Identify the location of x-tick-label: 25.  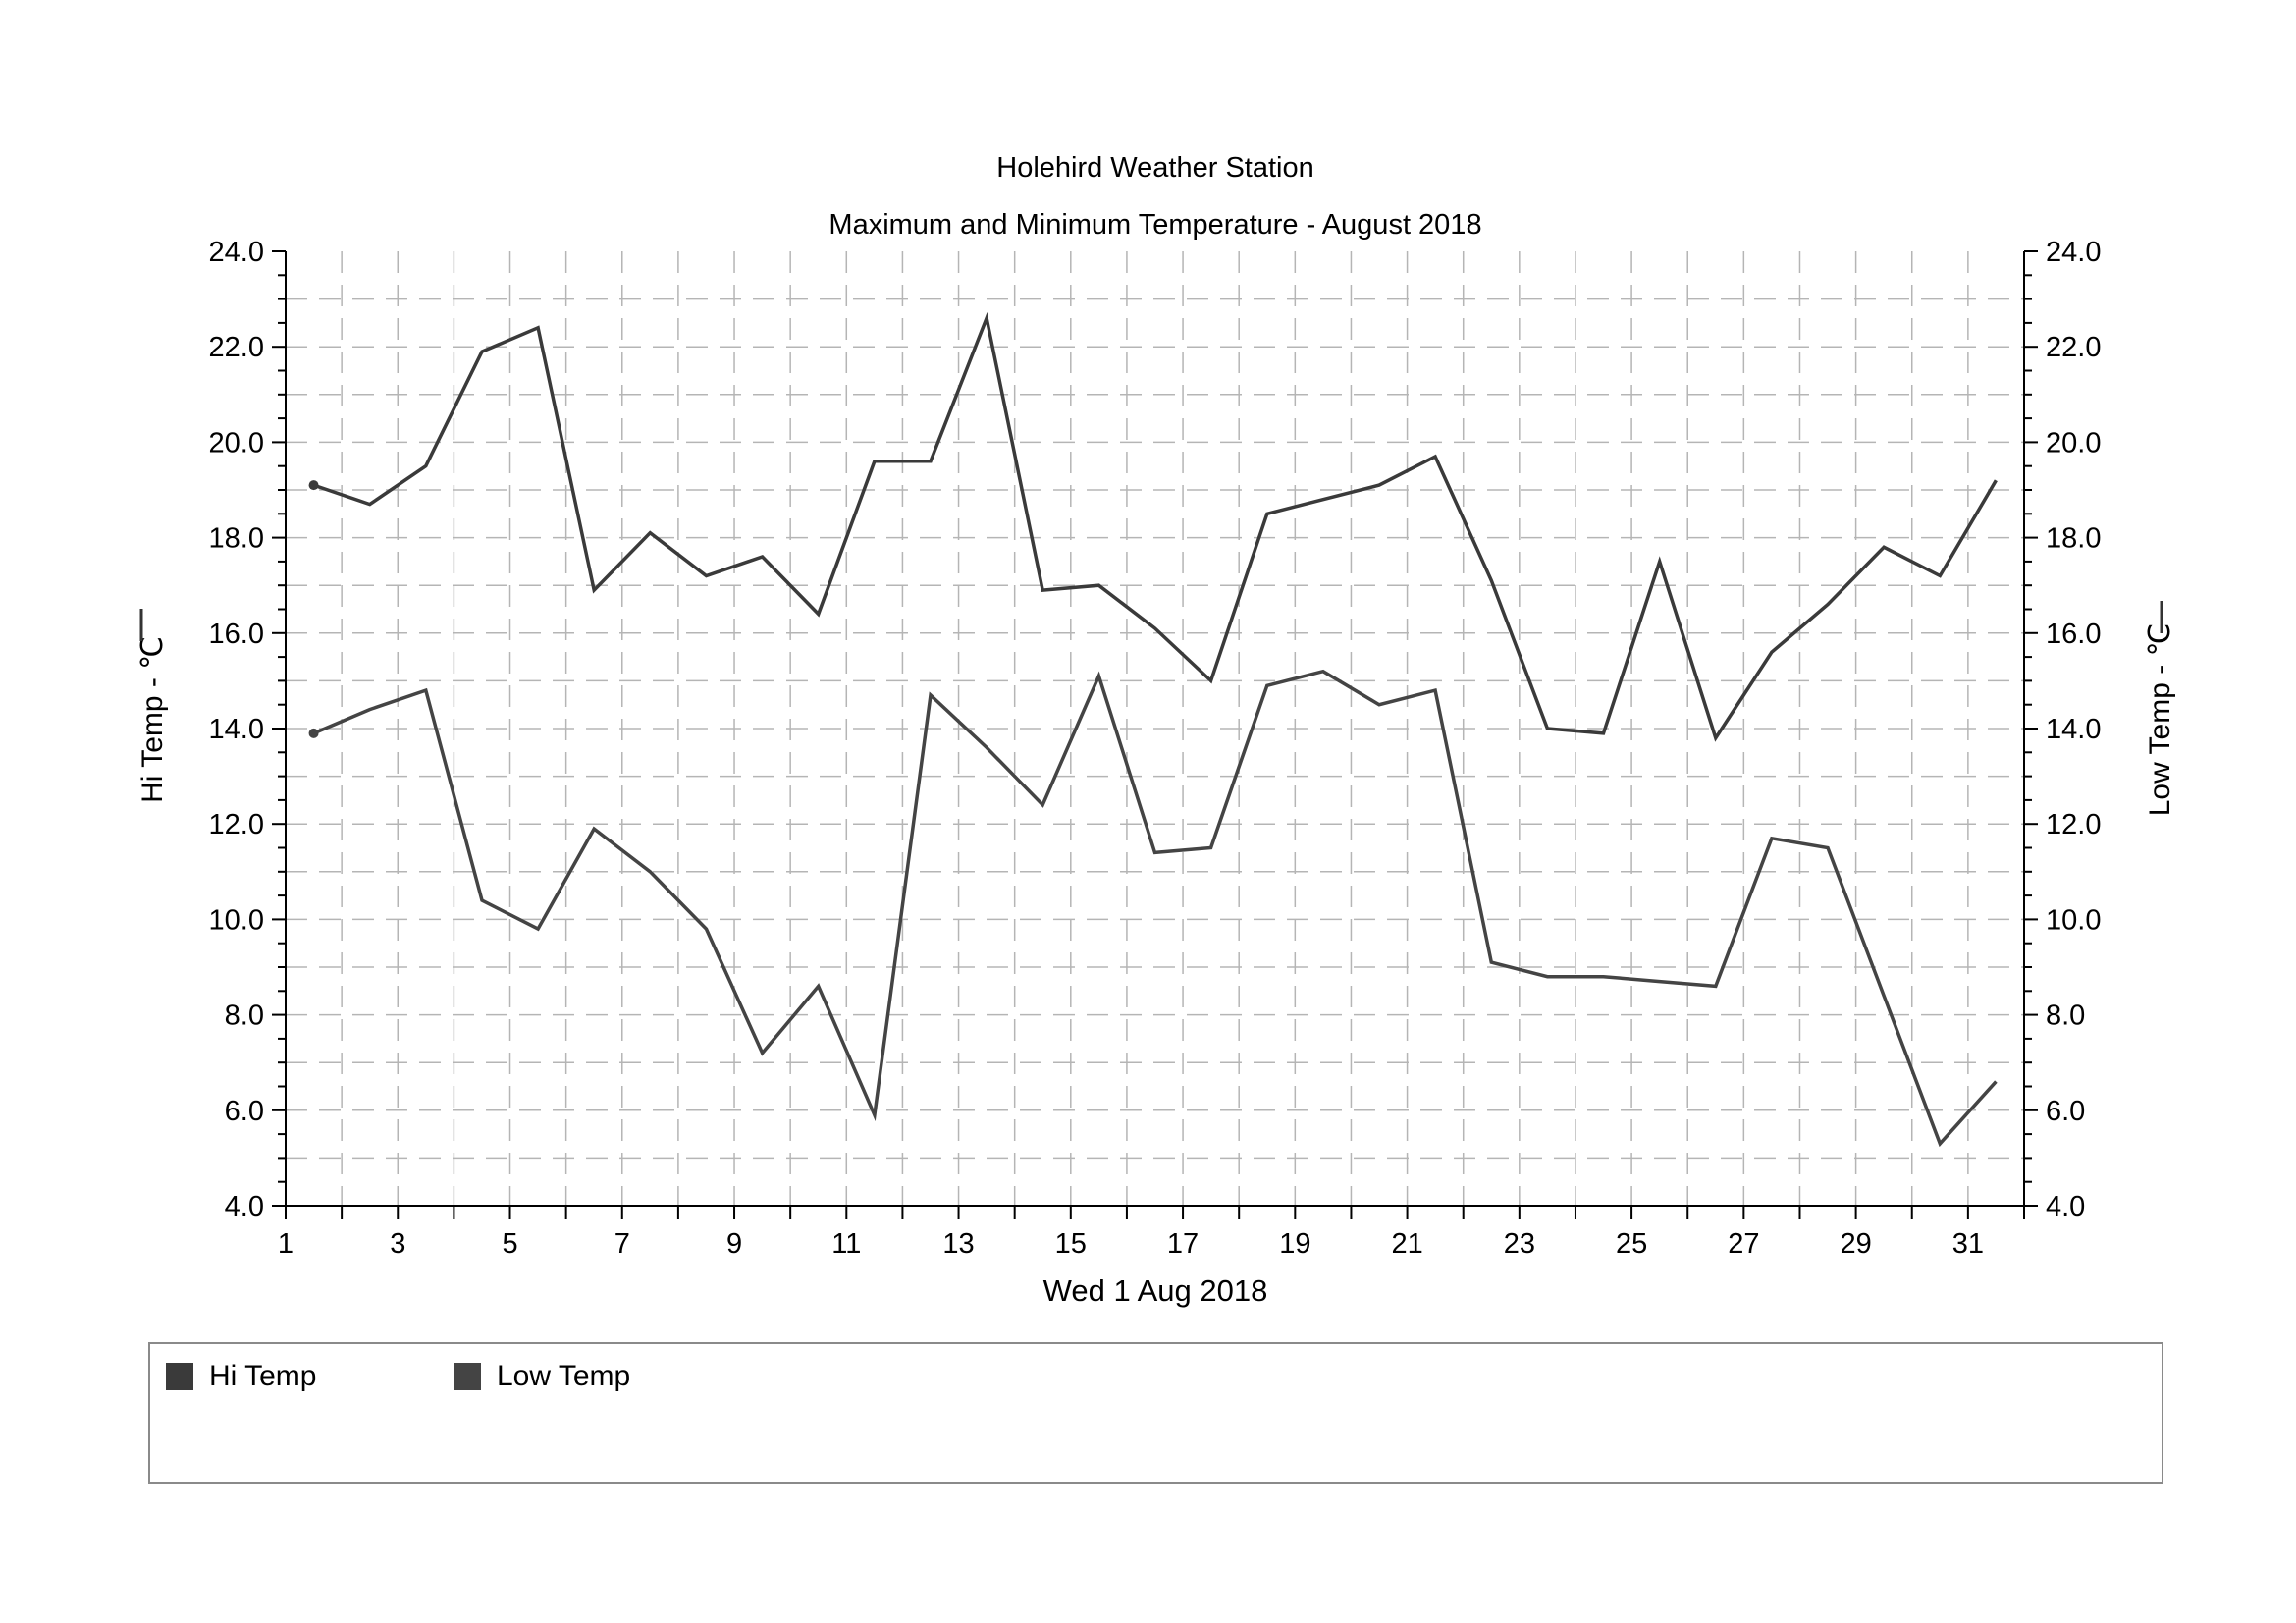
(1631, 1244).